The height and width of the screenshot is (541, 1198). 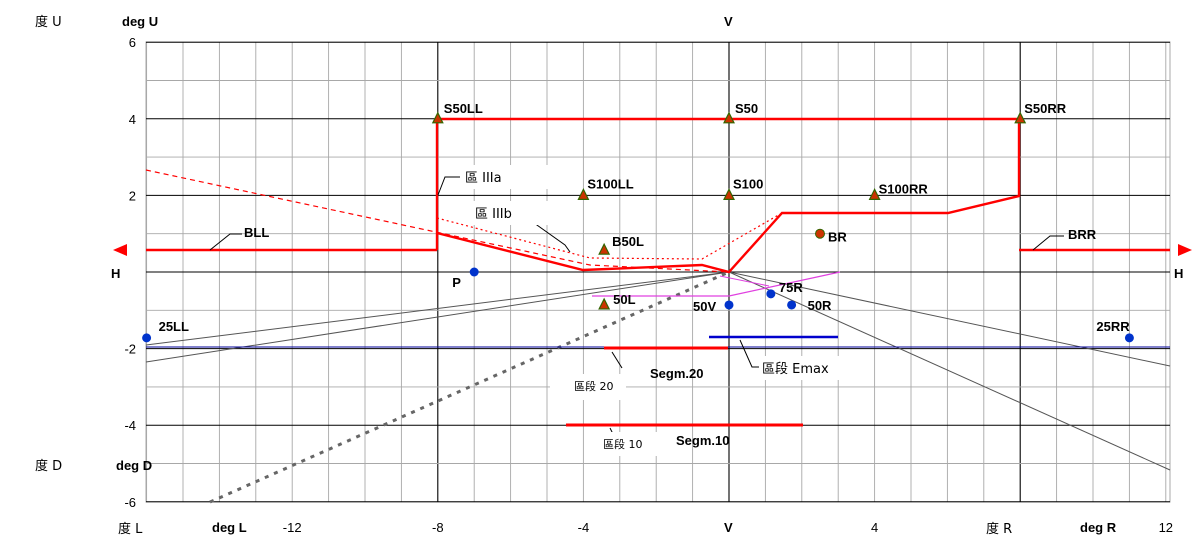 What do you see at coordinates (771, 294) in the screenshot?
I see `point-75r-marker` at bounding box center [771, 294].